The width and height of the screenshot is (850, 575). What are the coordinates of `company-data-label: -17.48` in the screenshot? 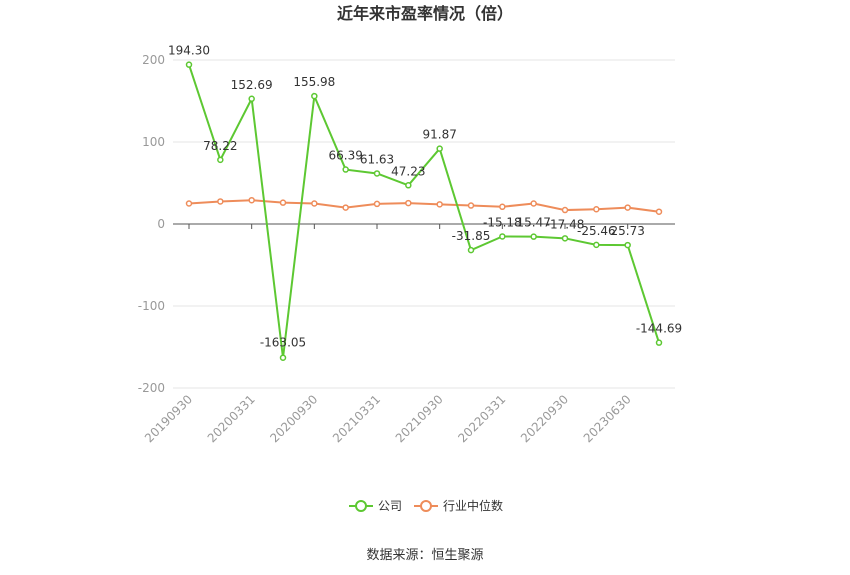 It's located at (565, 224).